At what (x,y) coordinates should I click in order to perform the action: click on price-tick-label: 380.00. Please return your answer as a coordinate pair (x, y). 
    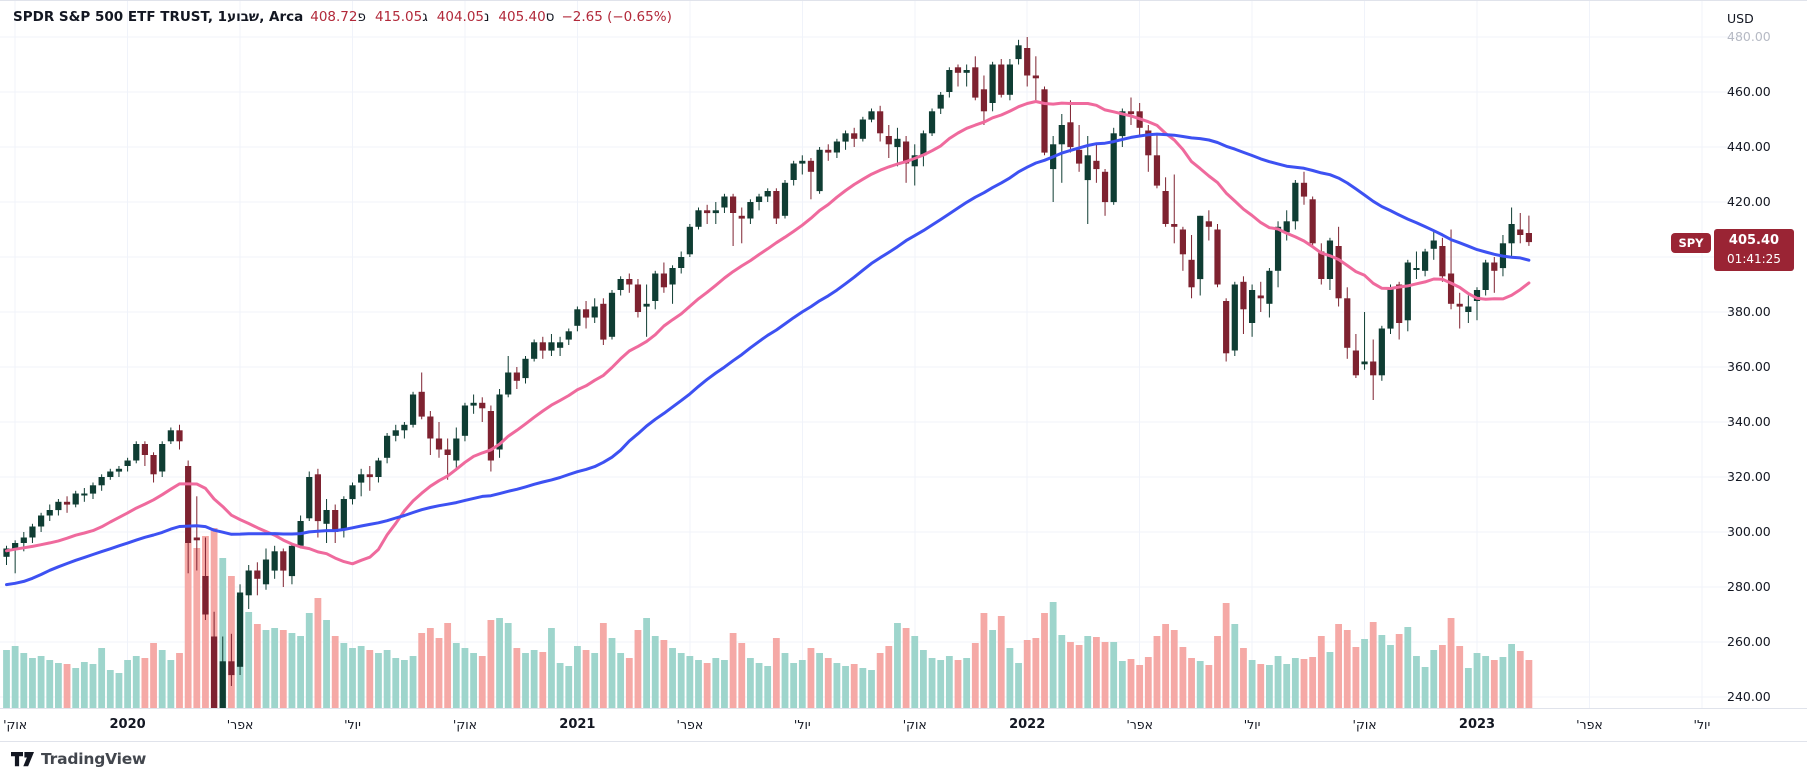
    Looking at the image, I should click on (1749, 311).